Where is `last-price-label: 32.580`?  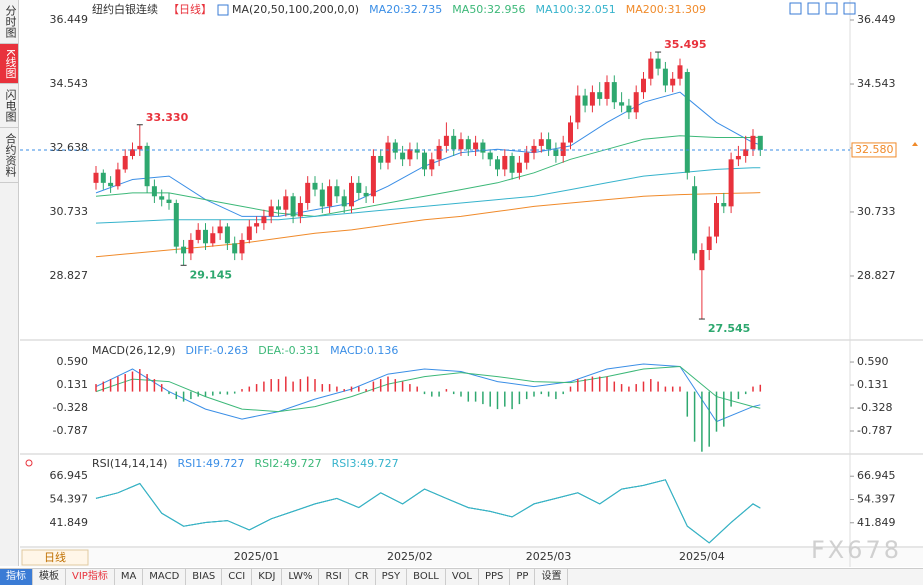
last-price-label: 32.580 is located at coordinates (874, 149).